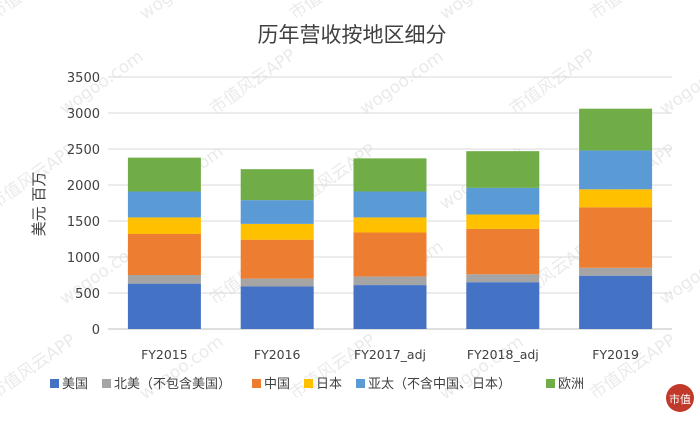 The width and height of the screenshot is (700, 421). What do you see at coordinates (329, 384) in the screenshot?
I see `legend-label: 日本` at bounding box center [329, 384].